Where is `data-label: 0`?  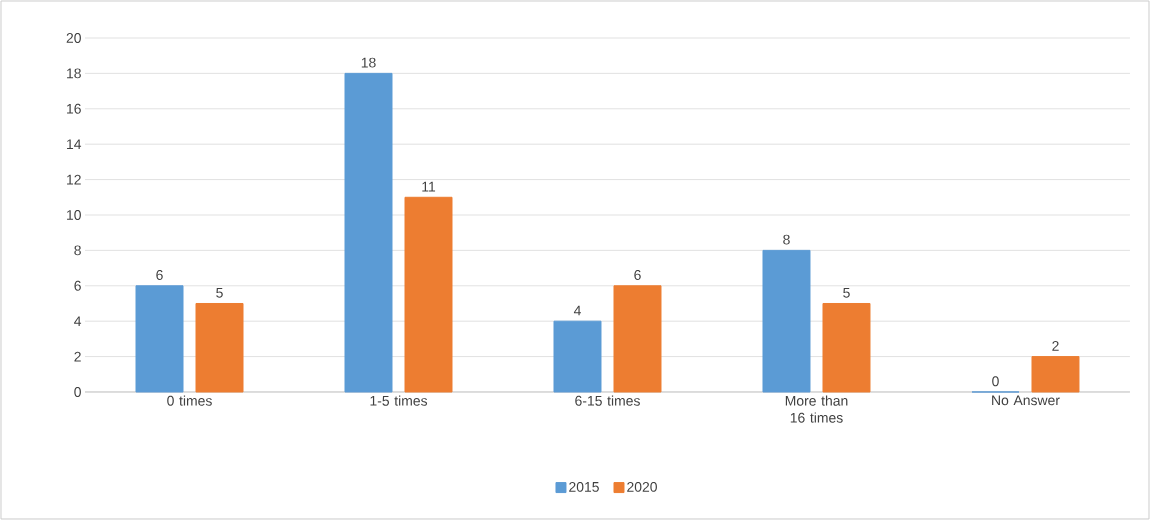
data-label: 0 is located at coordinates (995, 381).